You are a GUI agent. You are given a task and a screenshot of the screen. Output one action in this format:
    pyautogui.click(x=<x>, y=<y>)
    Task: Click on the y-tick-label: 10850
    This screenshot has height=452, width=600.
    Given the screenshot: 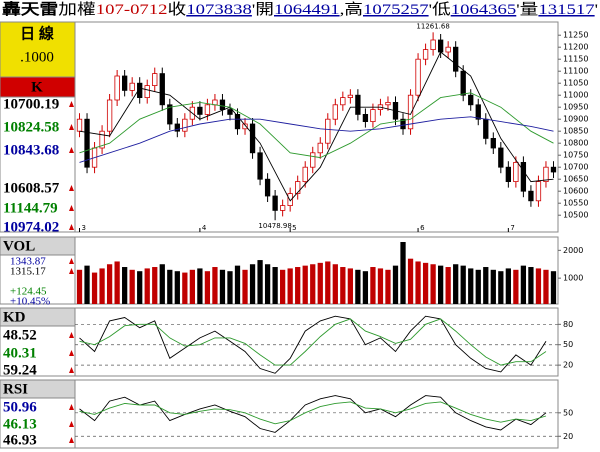 What is the action you would take?
    pyautogui.click(x=575, y=131)
    